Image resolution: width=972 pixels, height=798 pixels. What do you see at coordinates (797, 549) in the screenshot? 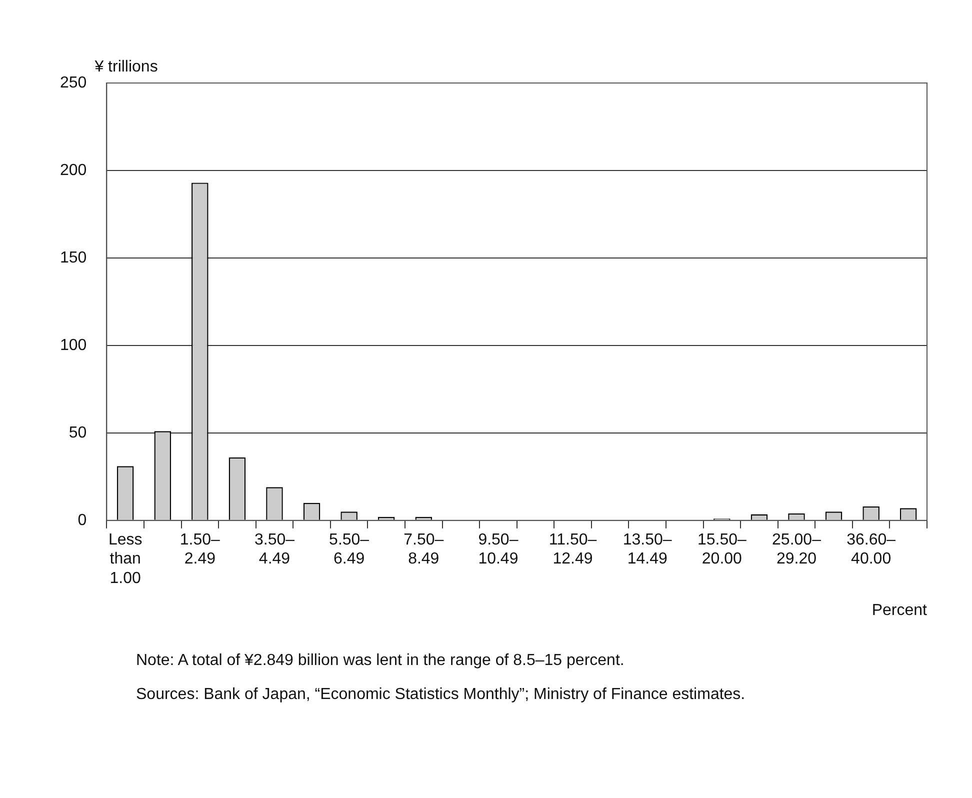
I see `x-tick-label: 25.00–29.20` at bounding box center [797, 549].